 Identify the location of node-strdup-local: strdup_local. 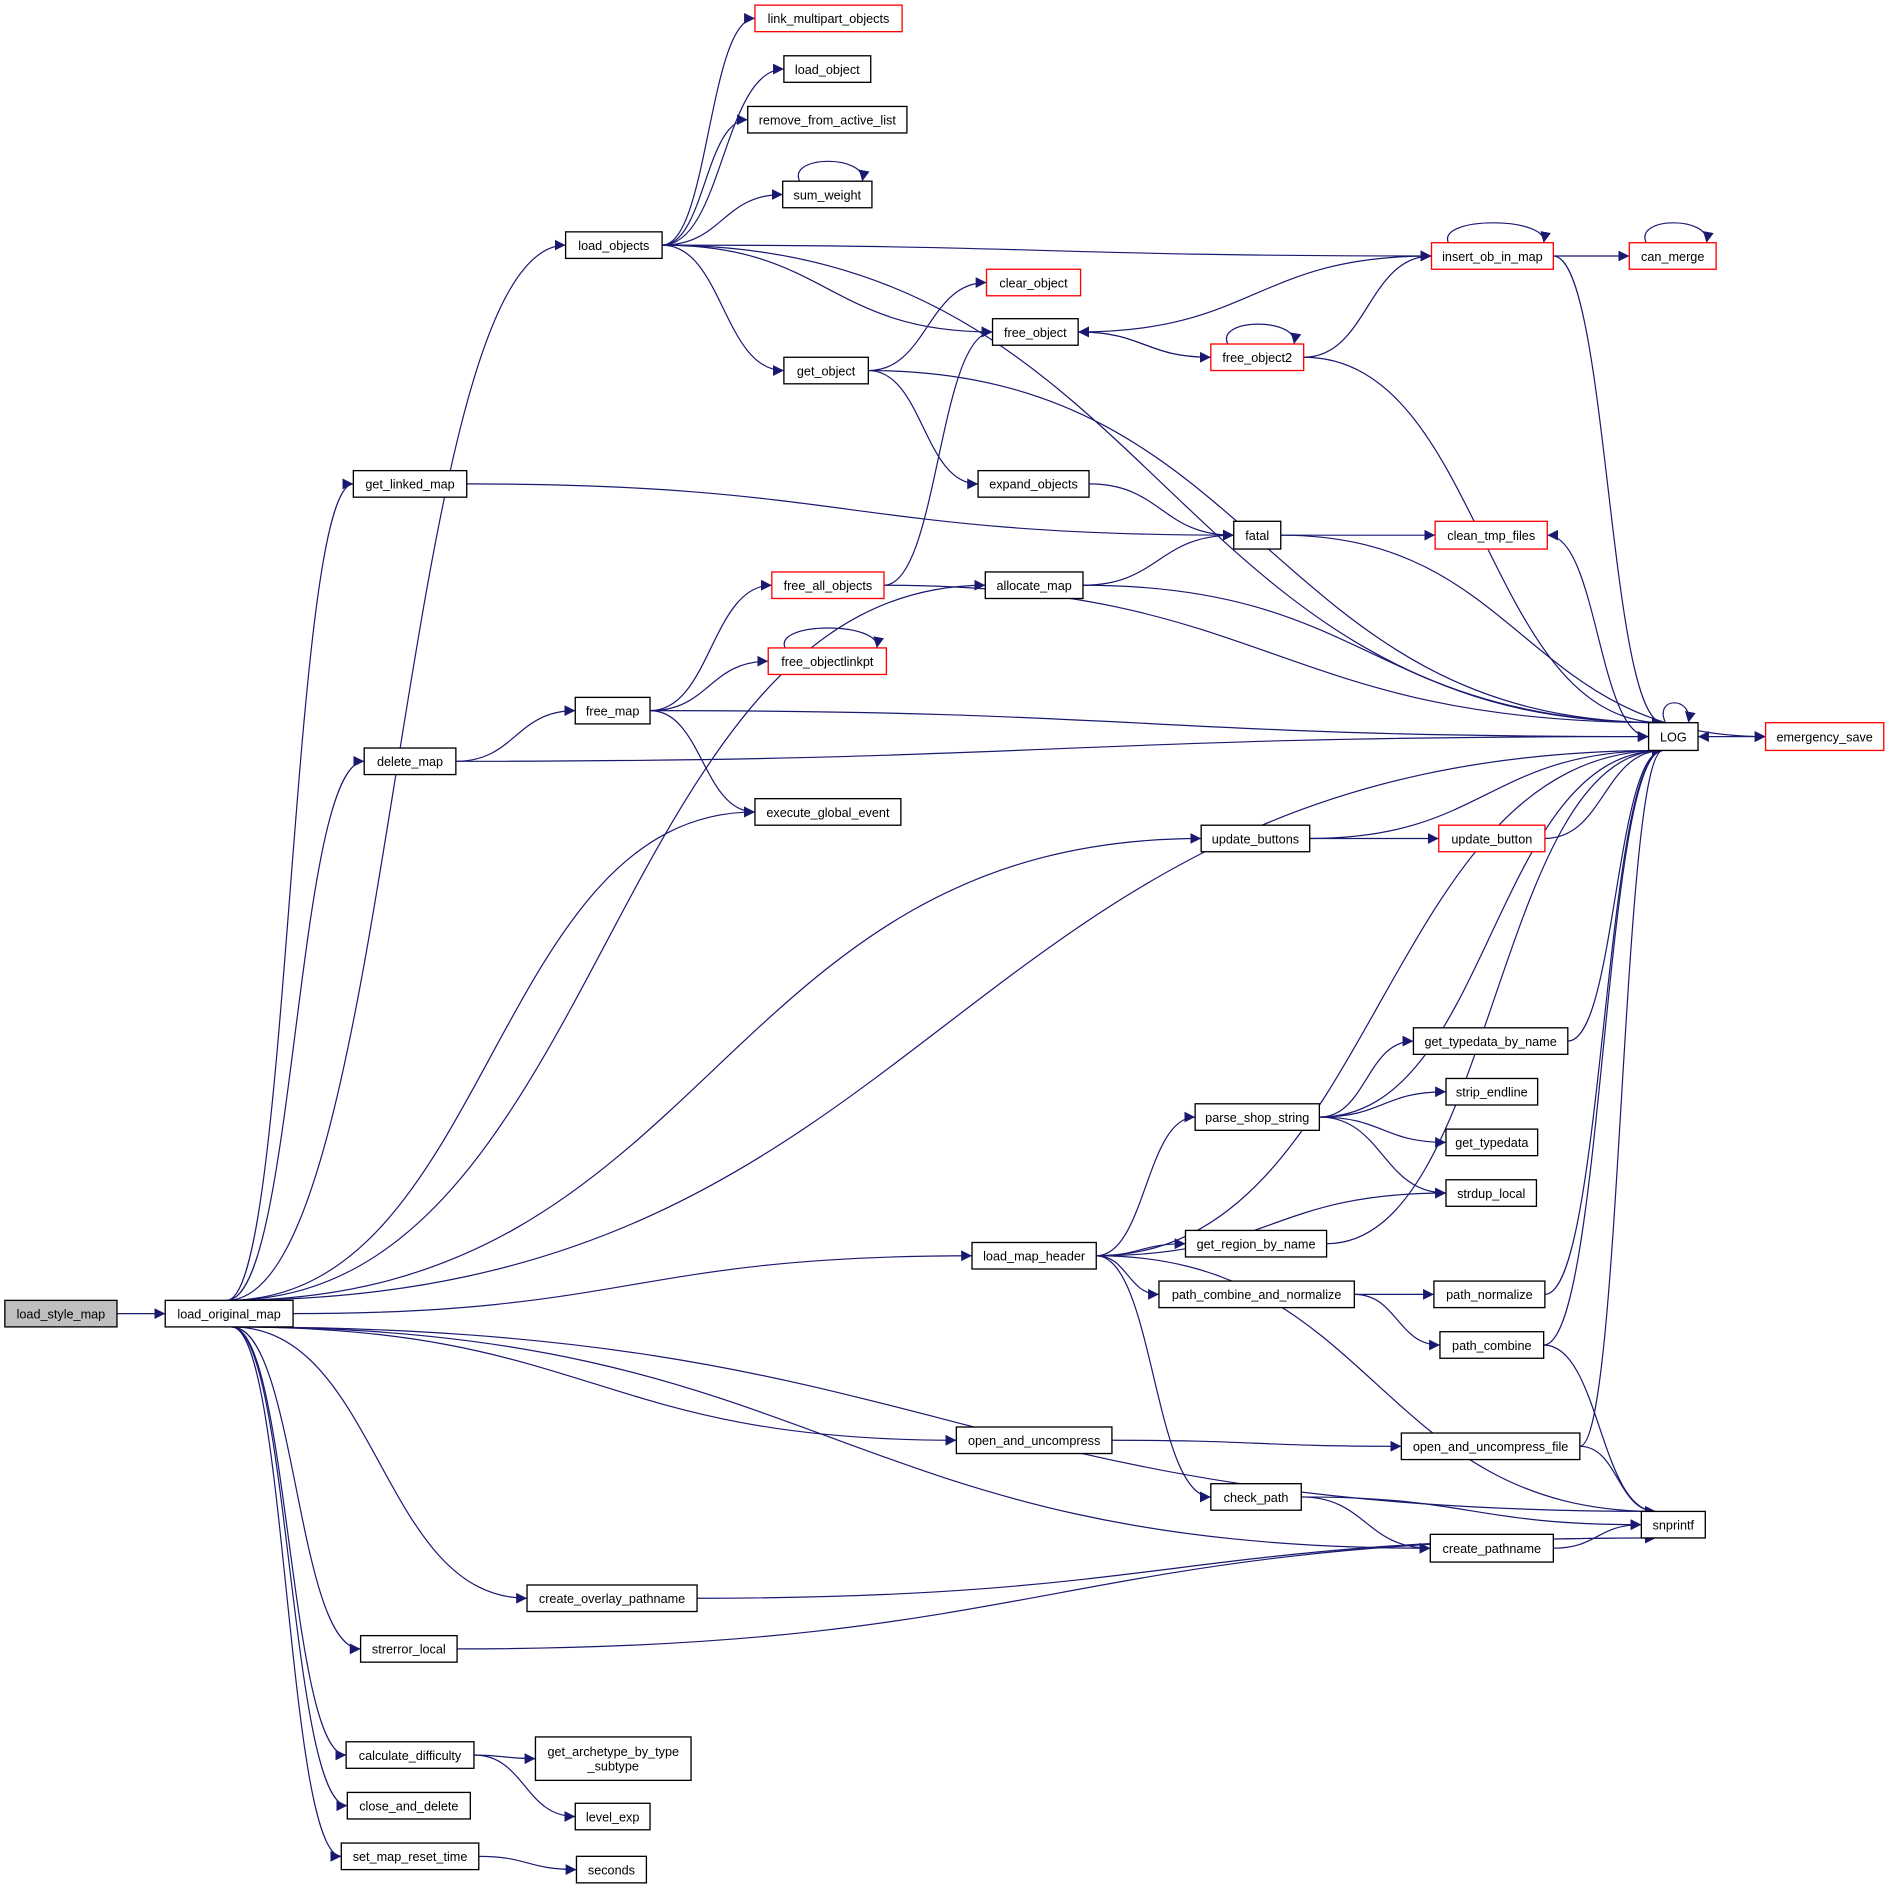
(1491, 1193).